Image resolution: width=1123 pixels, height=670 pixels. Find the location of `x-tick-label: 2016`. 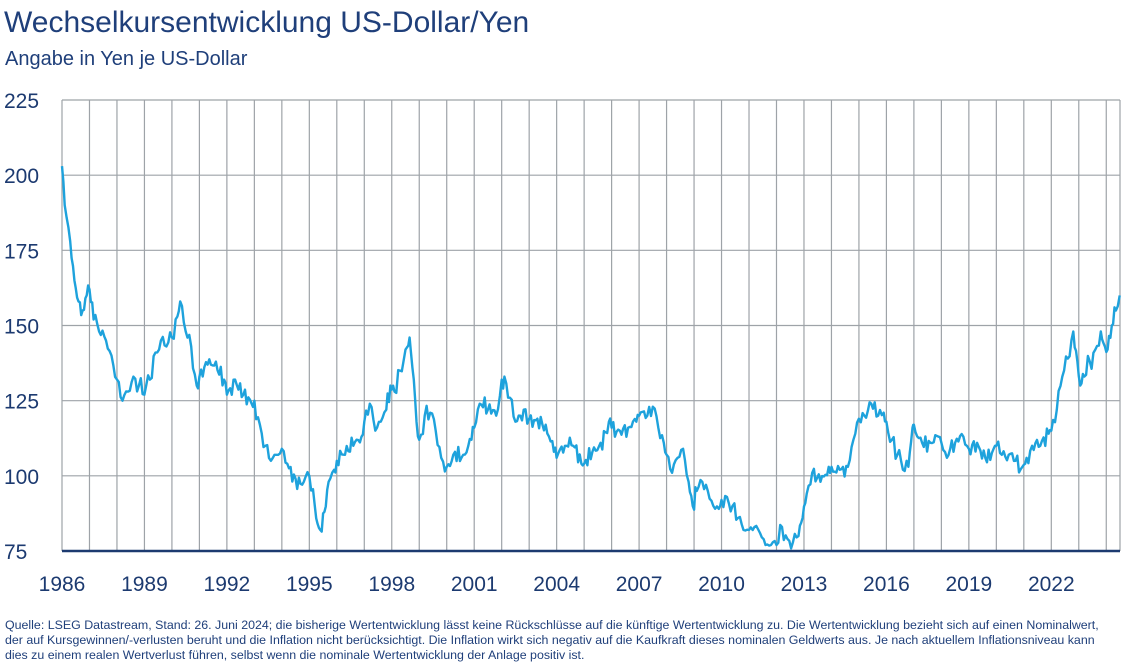

x-tick-label: 2016 is located at coordinates (886, 584).